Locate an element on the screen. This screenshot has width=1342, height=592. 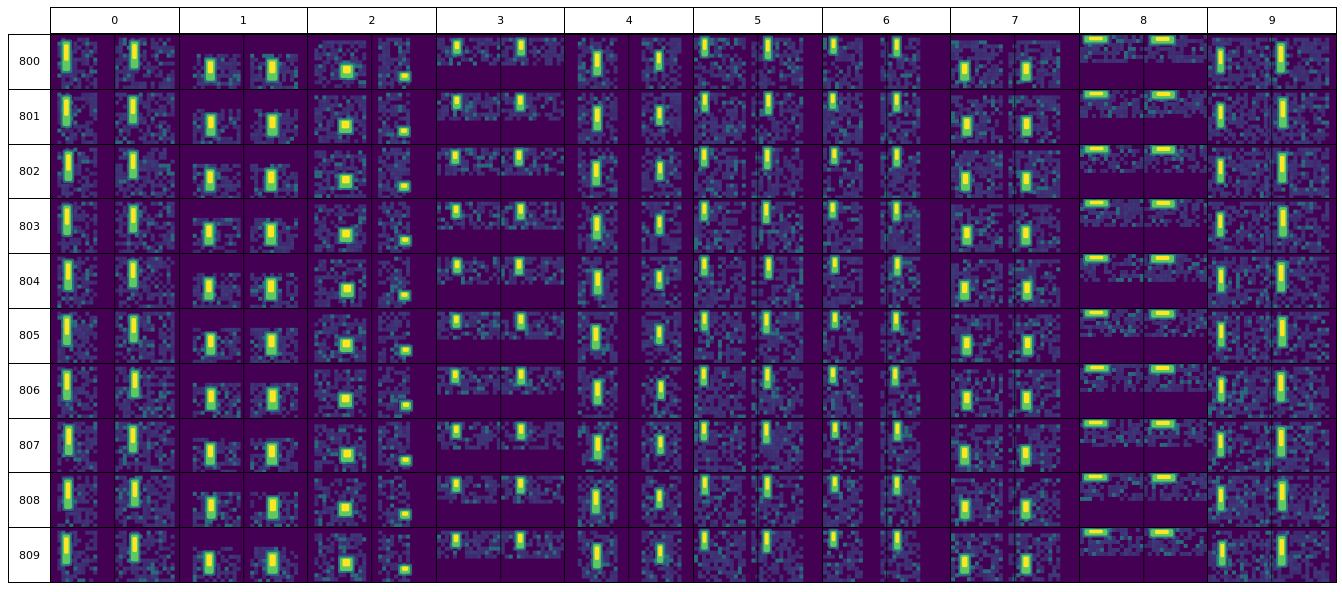
row-header-808: 808 is located at coordinates (29, 500).